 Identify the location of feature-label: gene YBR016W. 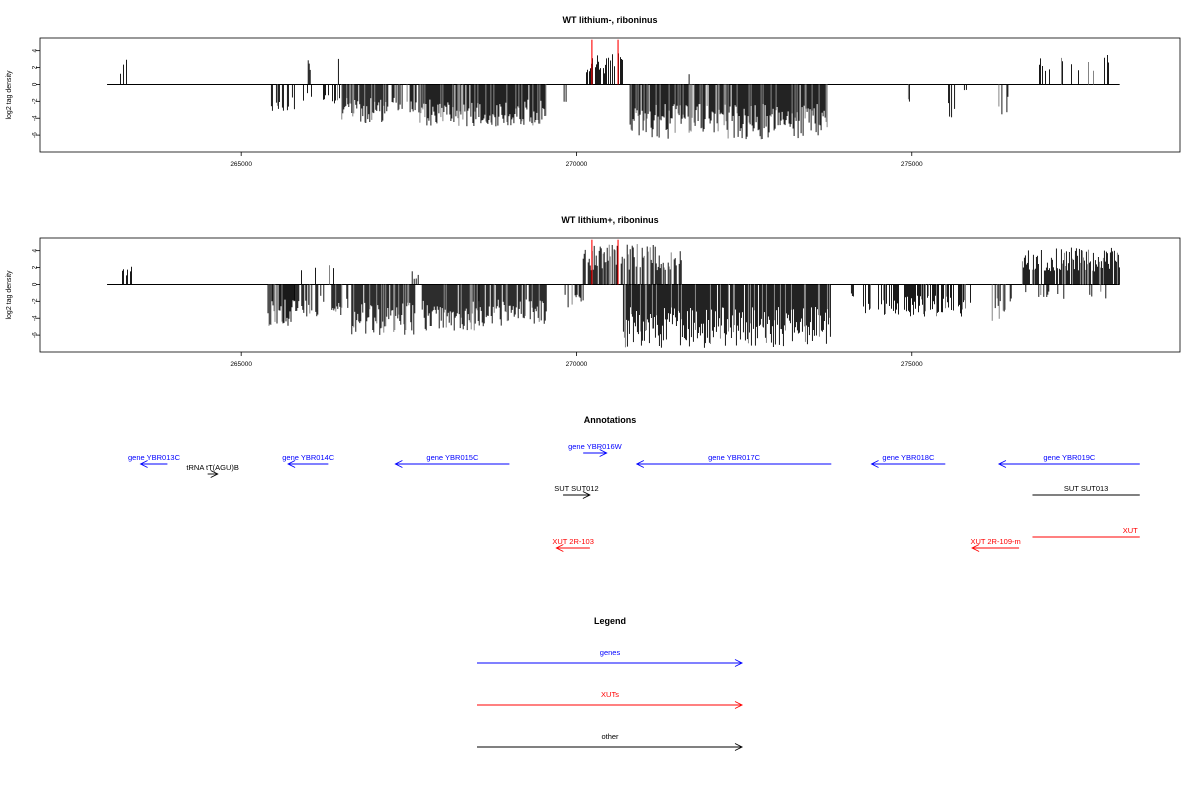
(595, 446).